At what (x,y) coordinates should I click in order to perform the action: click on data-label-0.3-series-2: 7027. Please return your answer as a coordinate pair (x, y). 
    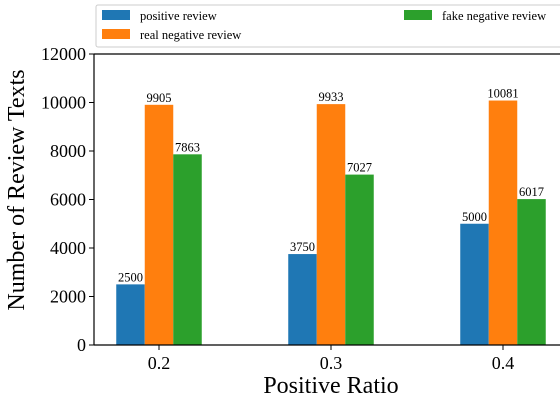
    Looking at the image, I should click on (359, 168).